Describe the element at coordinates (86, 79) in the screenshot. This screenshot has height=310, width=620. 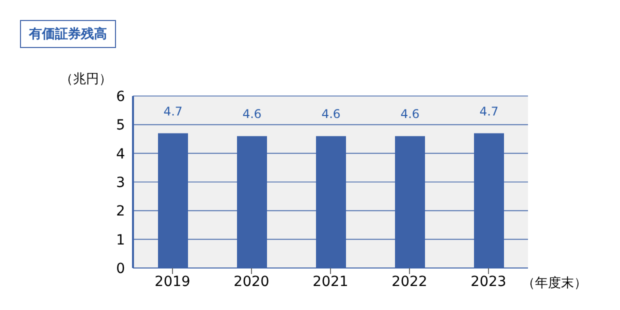
I see `y-axis-title: （兆円）` at that location.